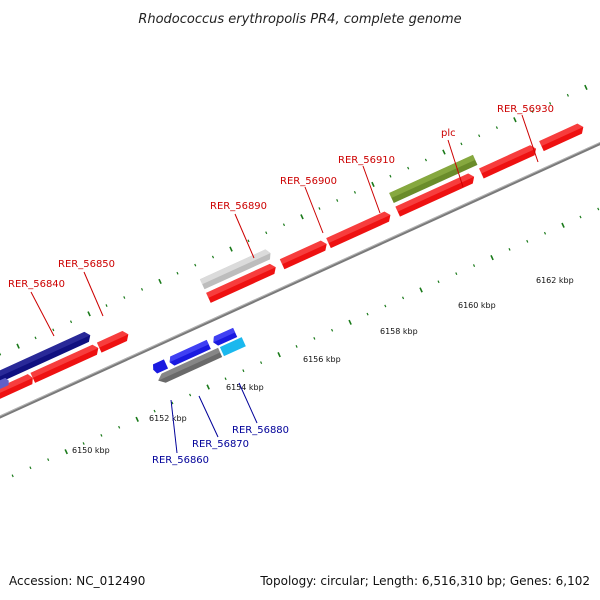  What do you see at coordinates (220, 444) in the screenshot?
I see `gene-label: RER_56870` at bounding box center [220, 444].